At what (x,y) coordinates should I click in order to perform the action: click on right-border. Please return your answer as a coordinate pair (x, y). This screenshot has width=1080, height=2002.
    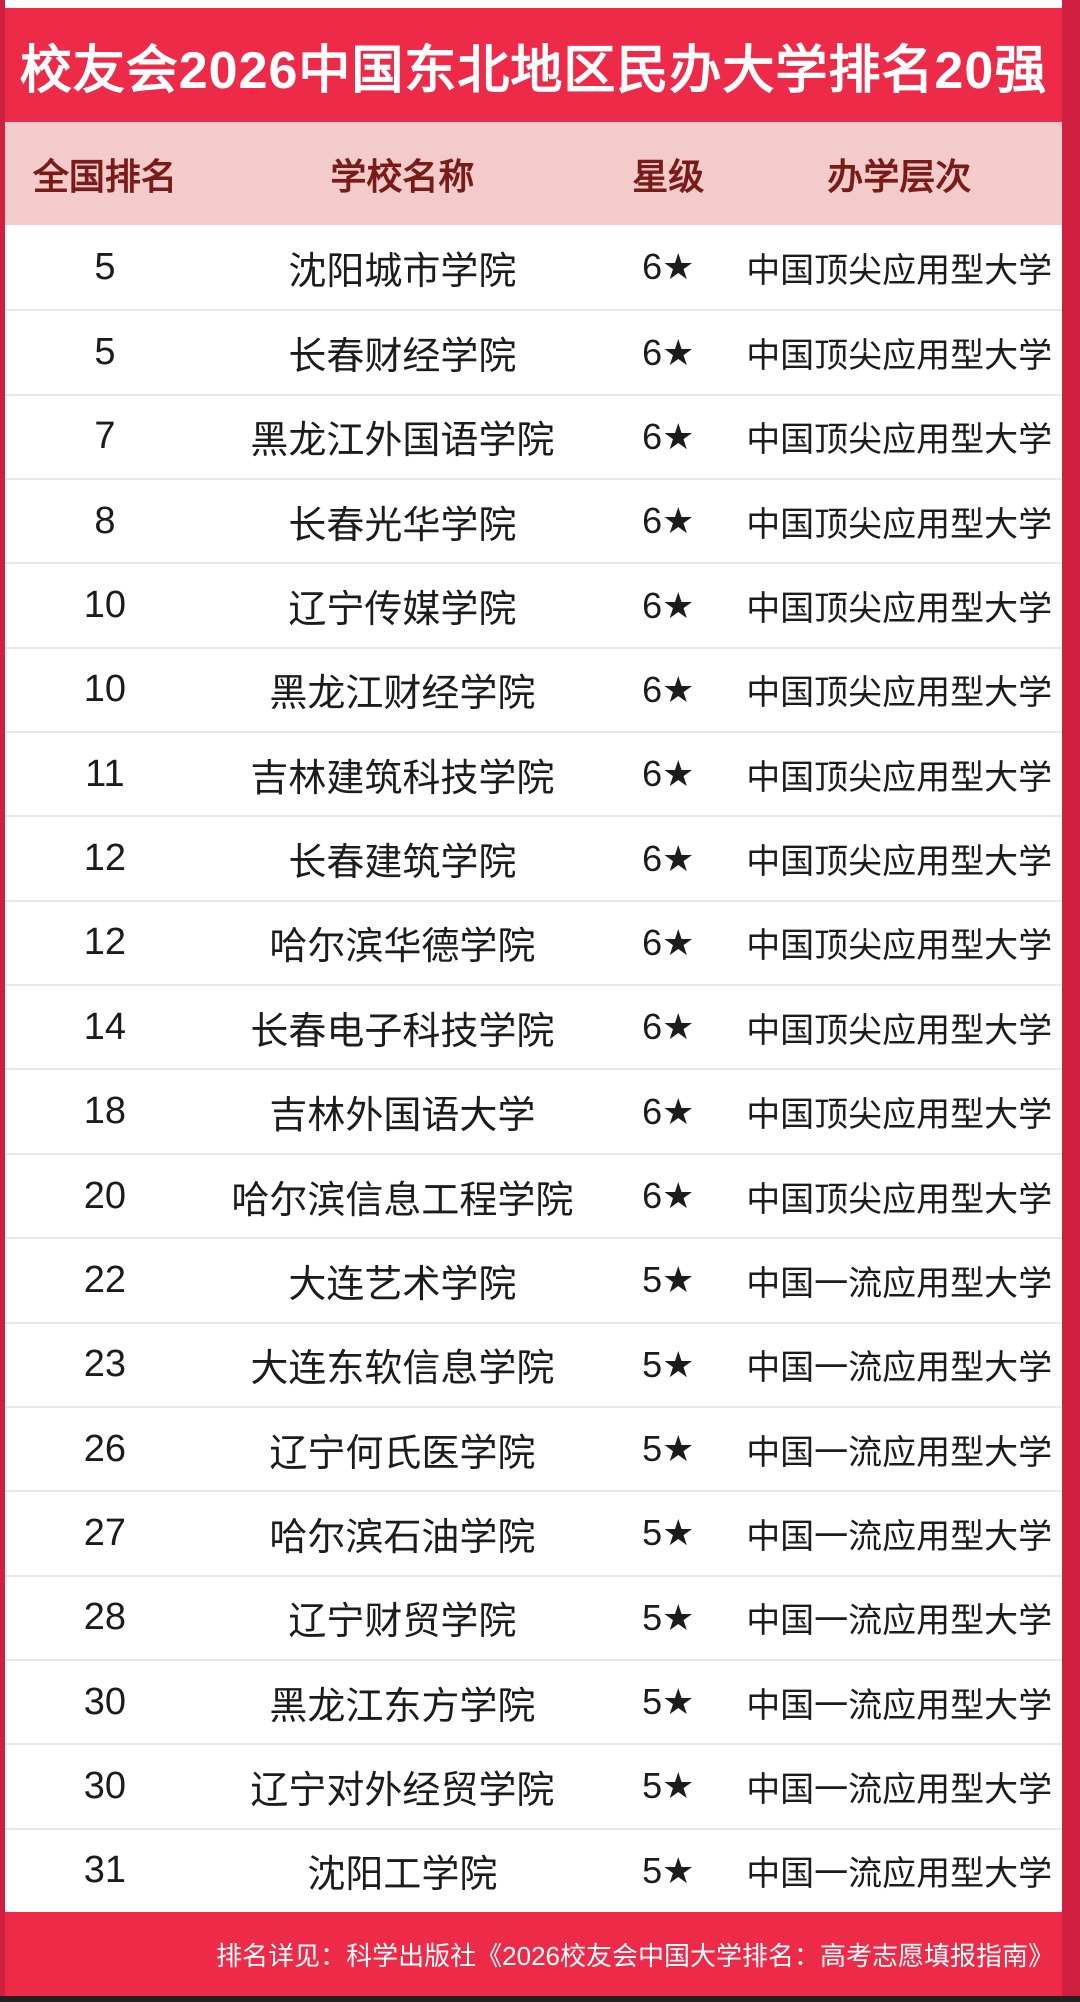
    Looking at the image, I should click on (1071, 1001).